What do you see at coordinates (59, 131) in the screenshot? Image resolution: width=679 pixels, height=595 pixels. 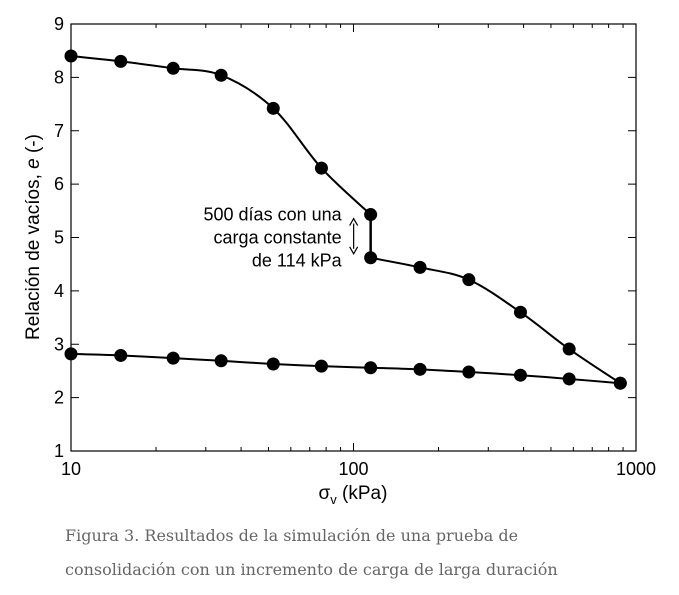 I see `y-tick-label: 7` at bounding box center [59, 131].